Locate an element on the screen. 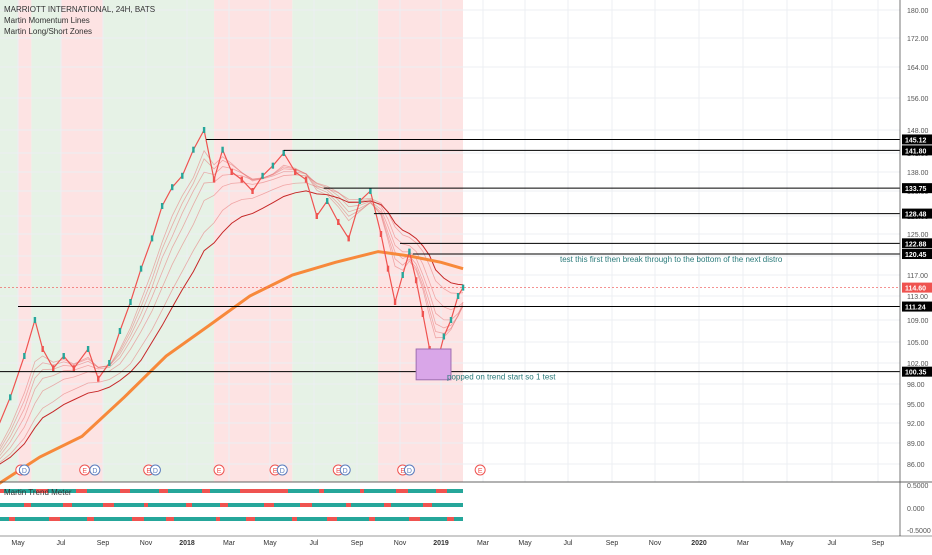 The image size is (932, 555). annotation-box is located at coordinates (433, 364).